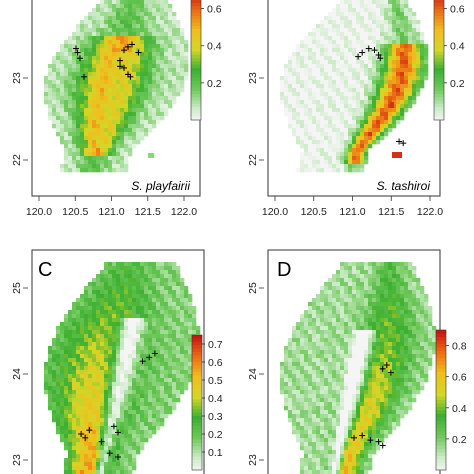 Image resolution: width=474 pixels, height=474 pixels. I want to click on colorbar-tick-label: 0.3, so click(215, 417).